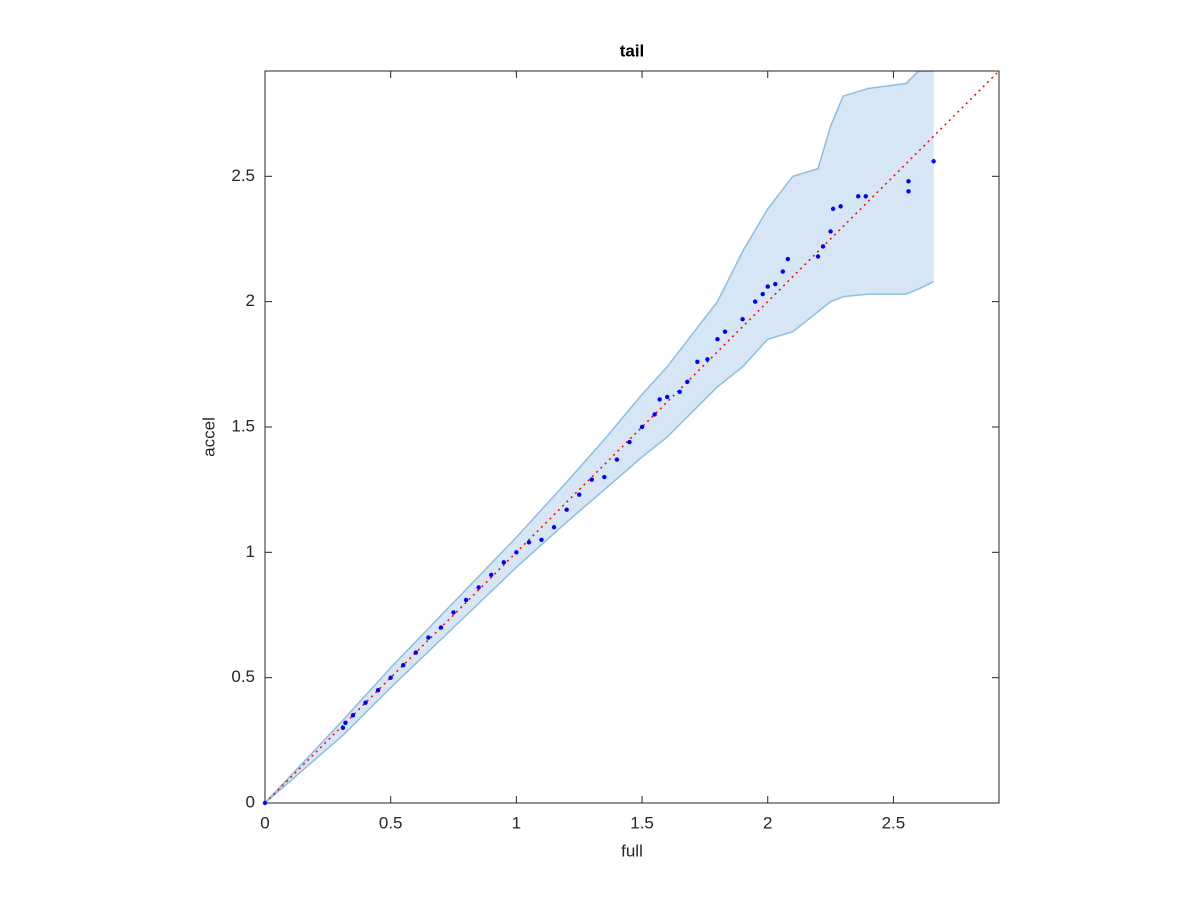 The width and height of the screenshot is (1200, 900). Describe the element at coordinates (243, 425) in the screenshot. I see `y-tick-label: 1.5` at that location.